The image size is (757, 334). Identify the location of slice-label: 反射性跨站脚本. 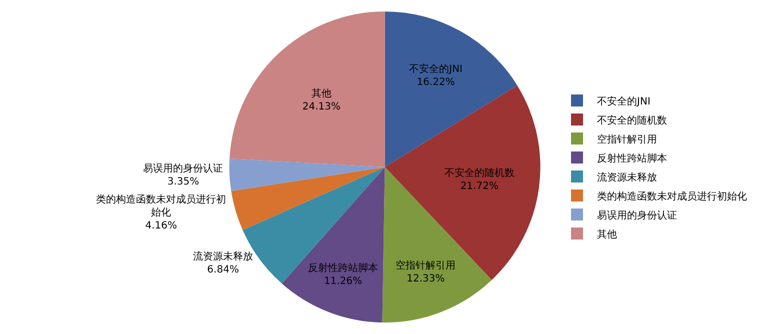
(343, 268).